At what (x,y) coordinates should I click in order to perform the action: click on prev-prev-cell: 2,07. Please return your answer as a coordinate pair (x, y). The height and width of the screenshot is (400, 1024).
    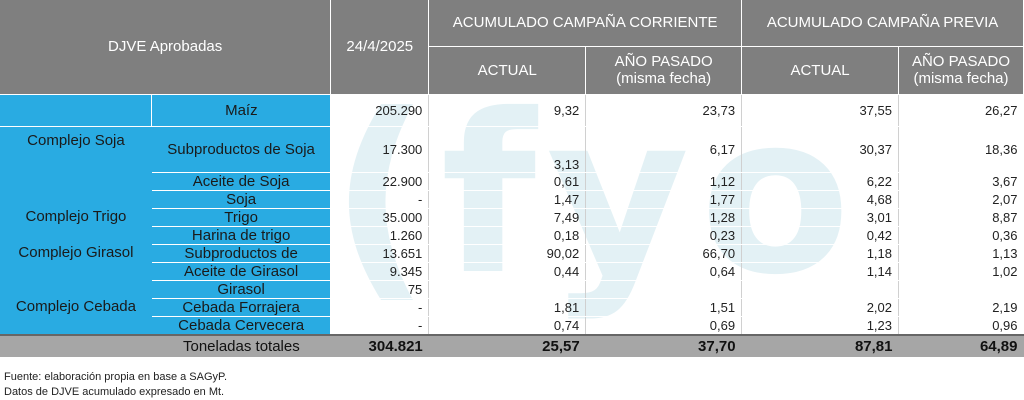
    Looking at the image, I should click on (961, 199).